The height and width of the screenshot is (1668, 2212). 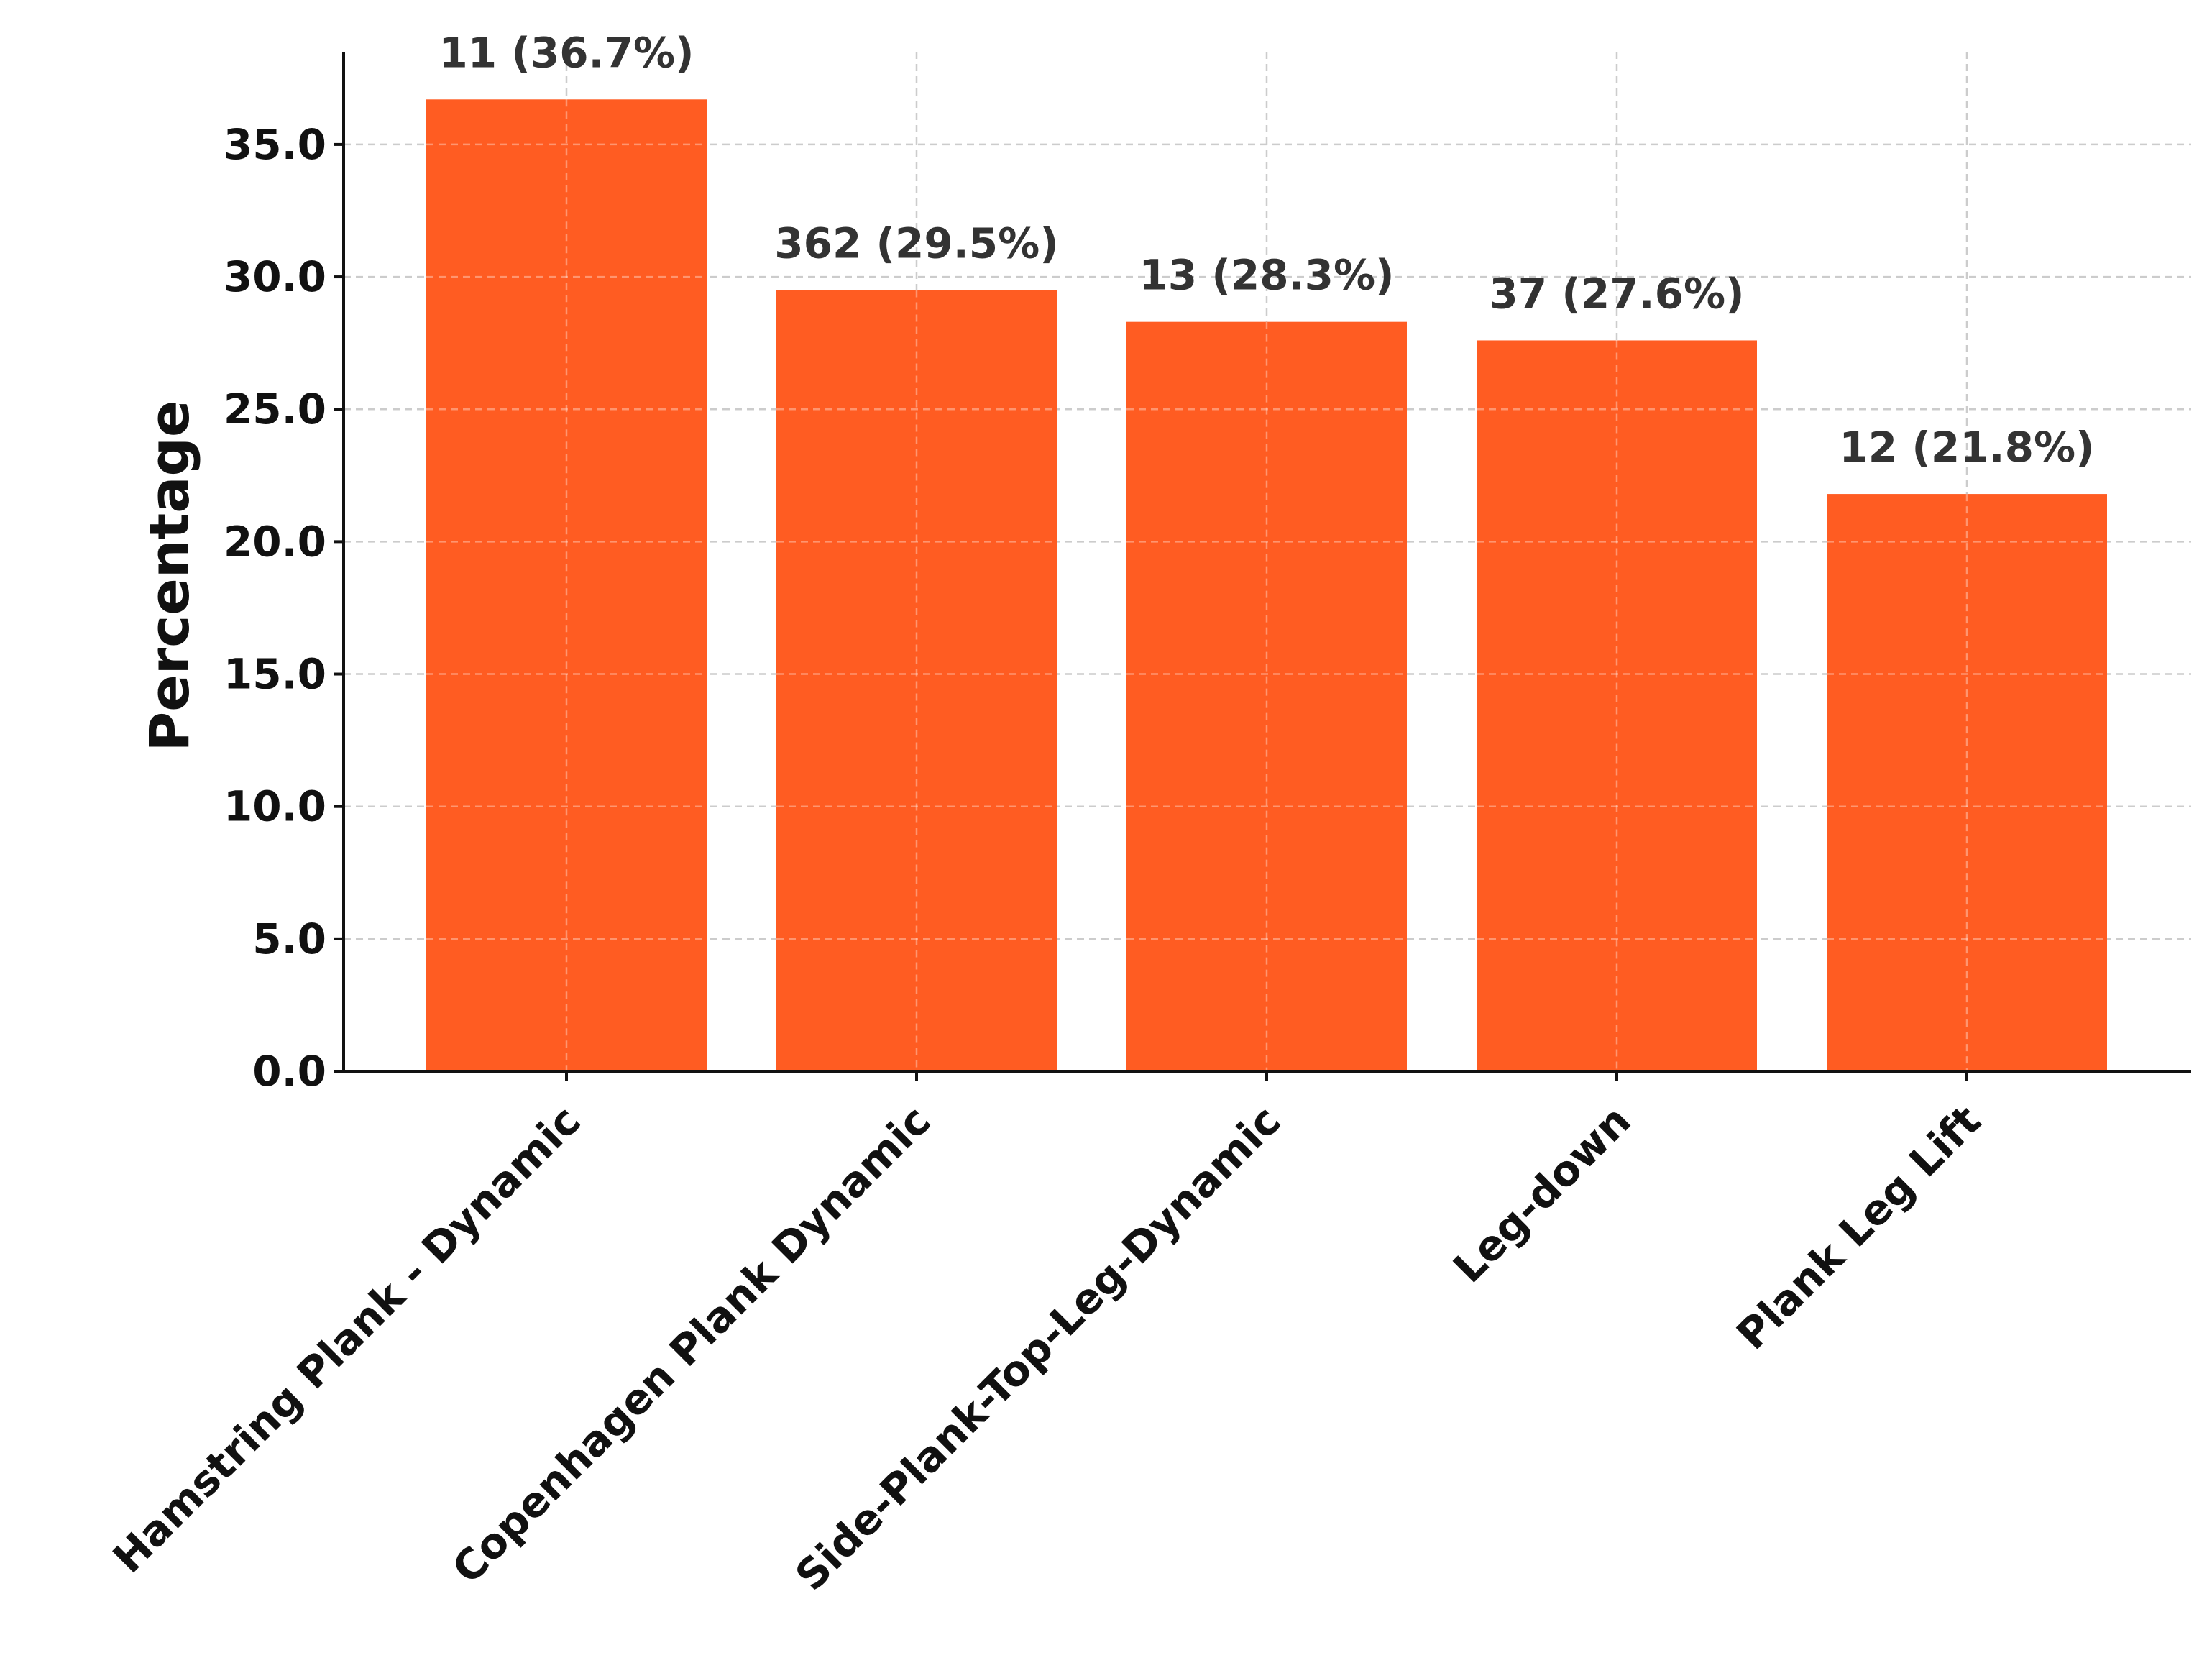 I want to click on y-tick-label: 35.0, so click(x=275, y=145).